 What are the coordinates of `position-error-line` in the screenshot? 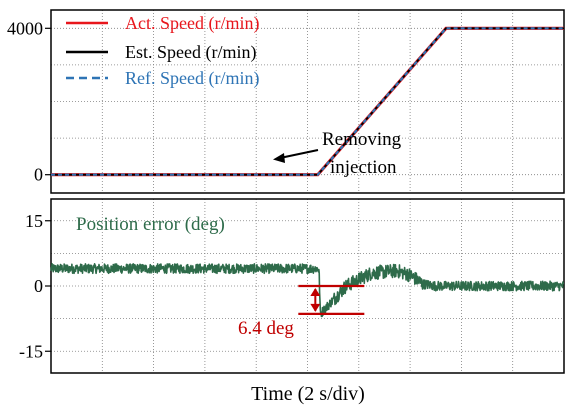 It's located at (307, 290).